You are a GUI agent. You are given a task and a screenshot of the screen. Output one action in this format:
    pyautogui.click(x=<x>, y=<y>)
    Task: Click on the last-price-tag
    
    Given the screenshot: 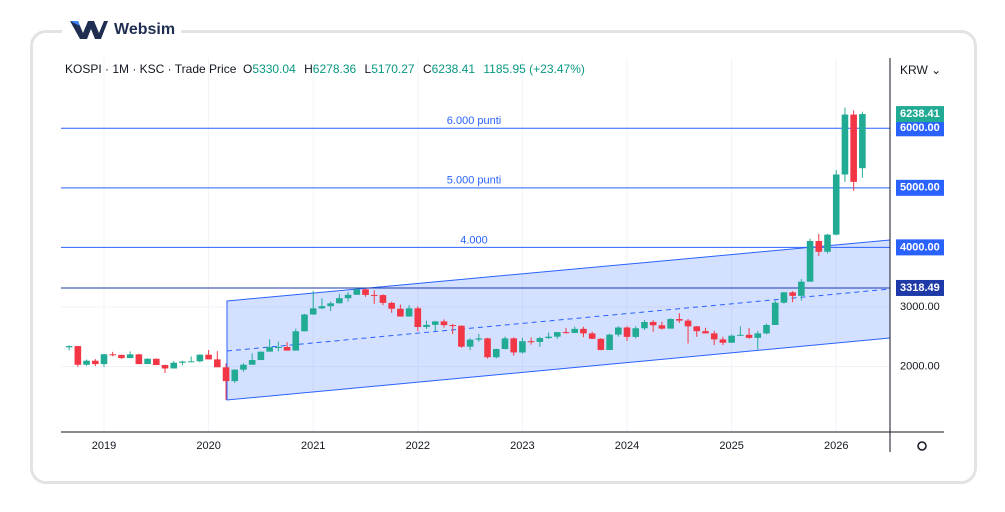 What is the action you would take?
    pyautogui.click(x=920, y=114)
    